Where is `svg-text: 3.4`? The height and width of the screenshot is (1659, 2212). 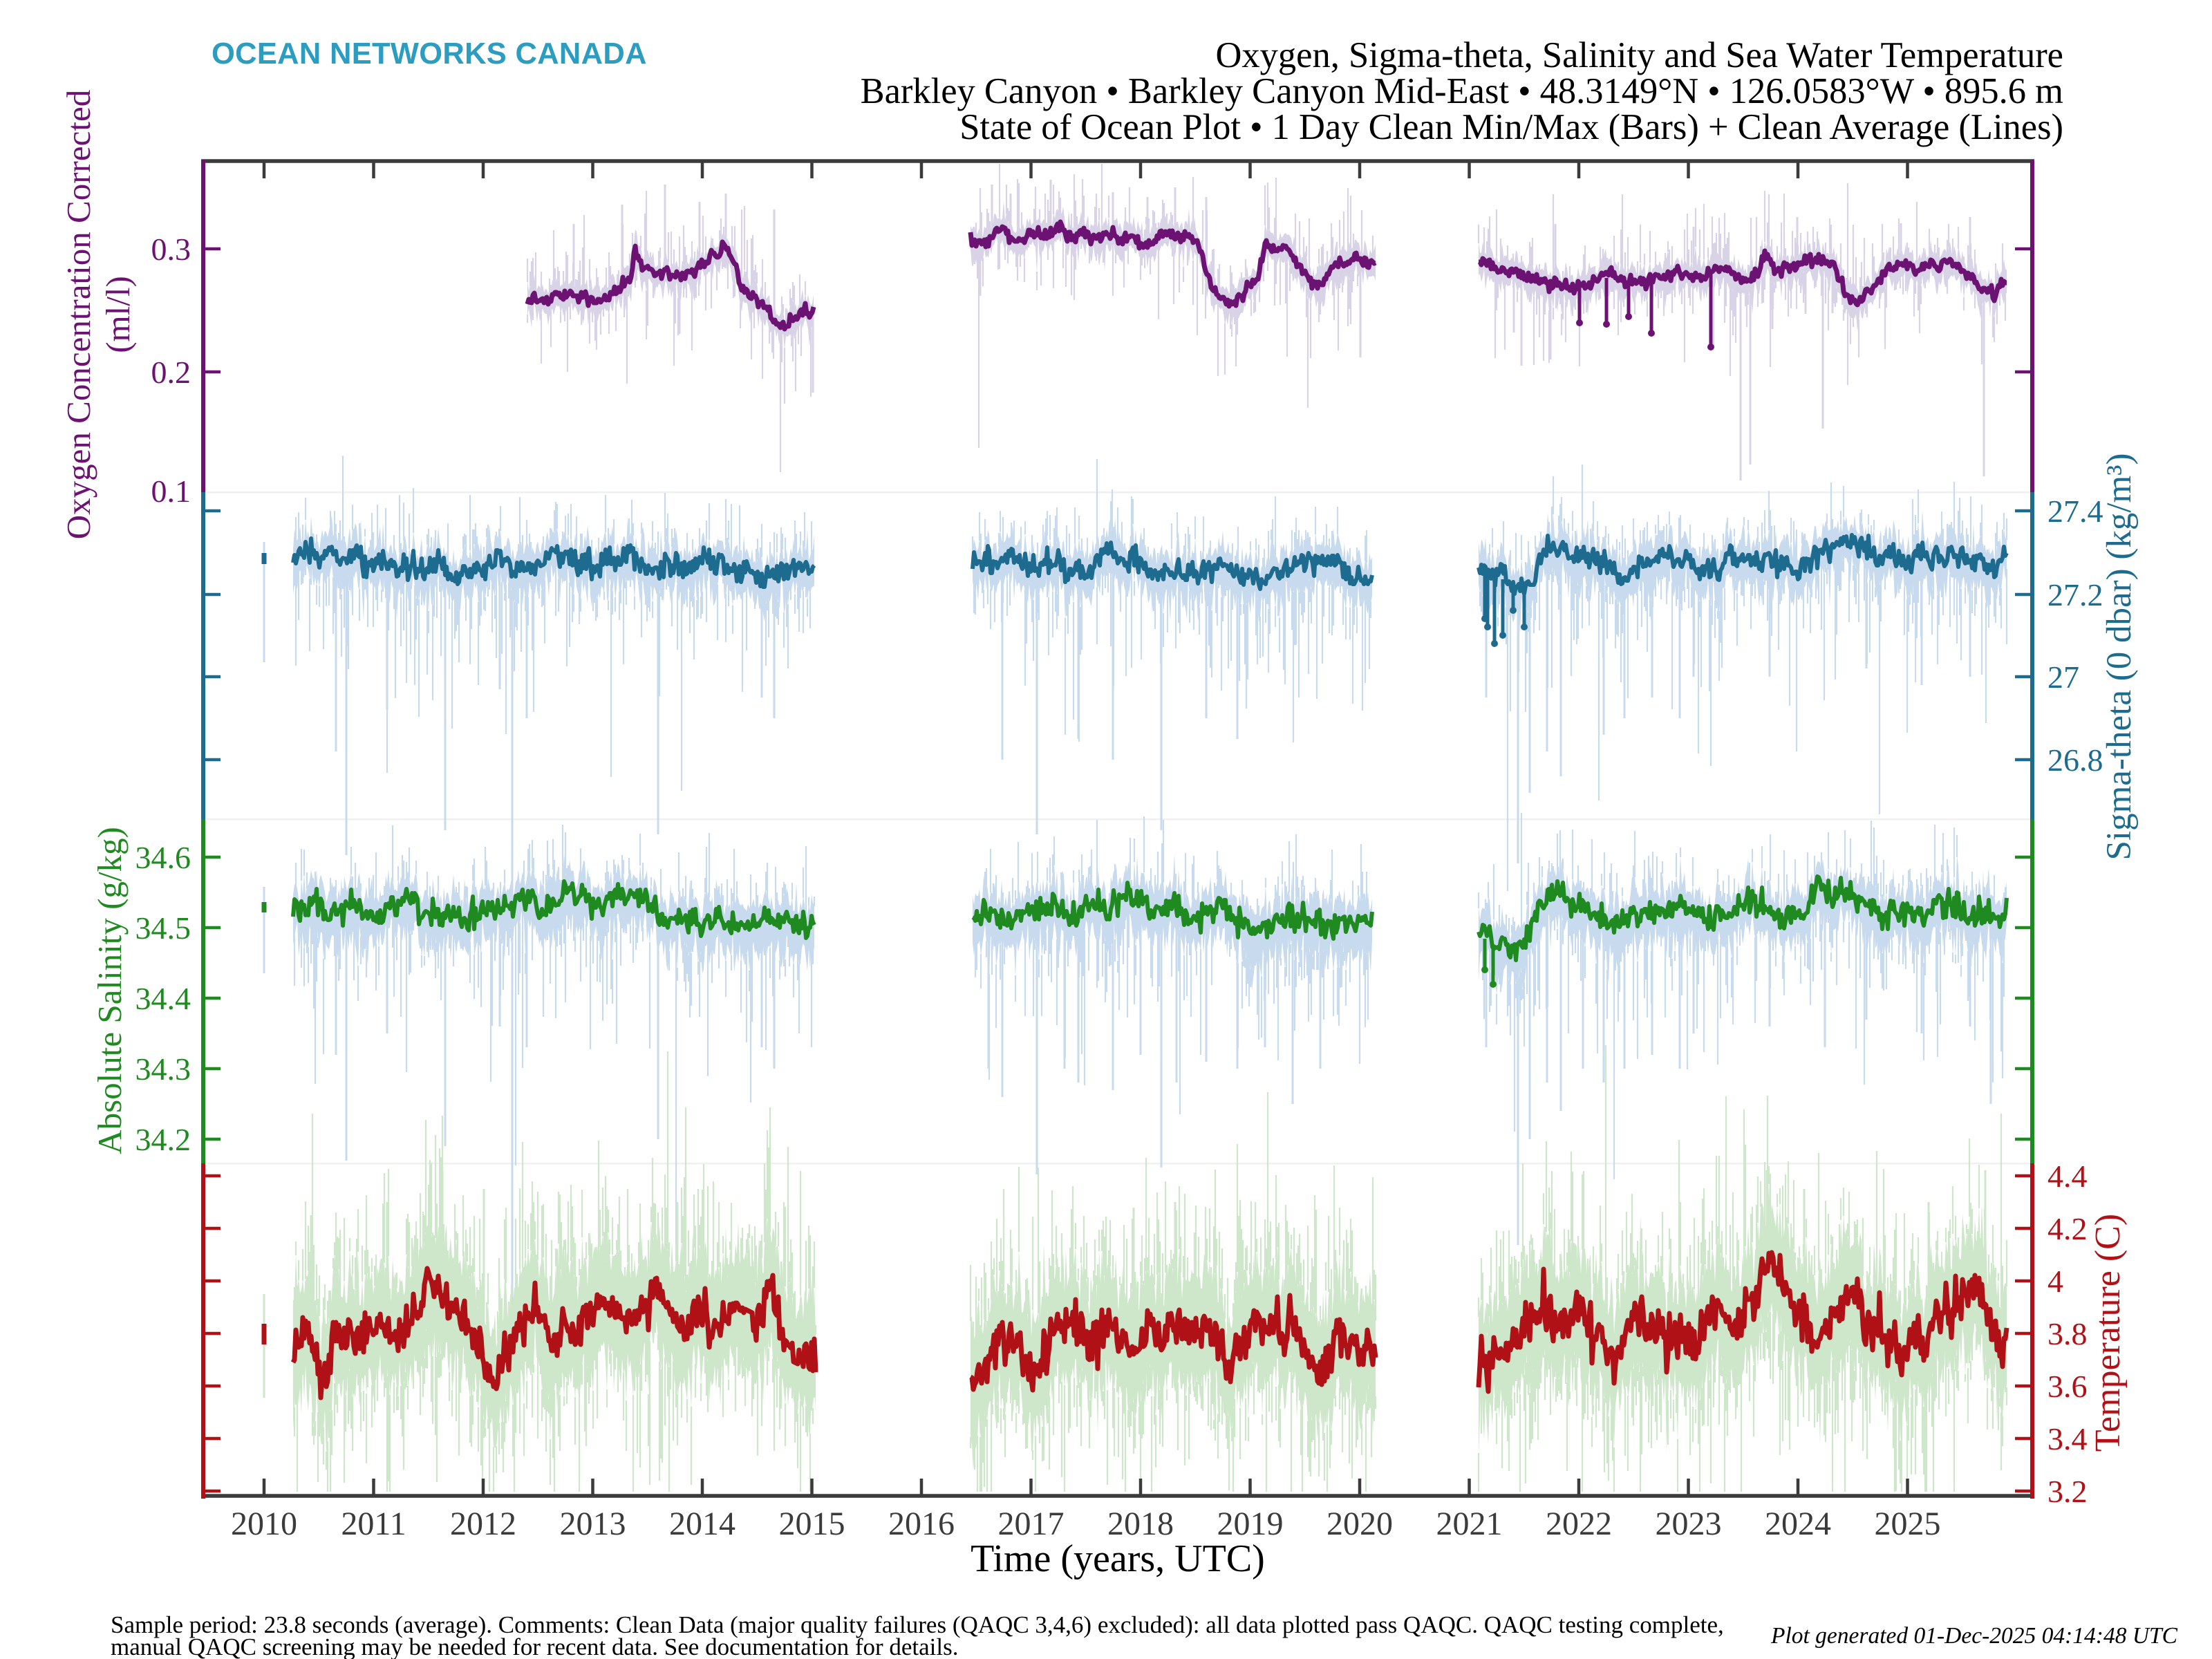
svg-text: 3.4 is located at coordinates (2067, 1438).